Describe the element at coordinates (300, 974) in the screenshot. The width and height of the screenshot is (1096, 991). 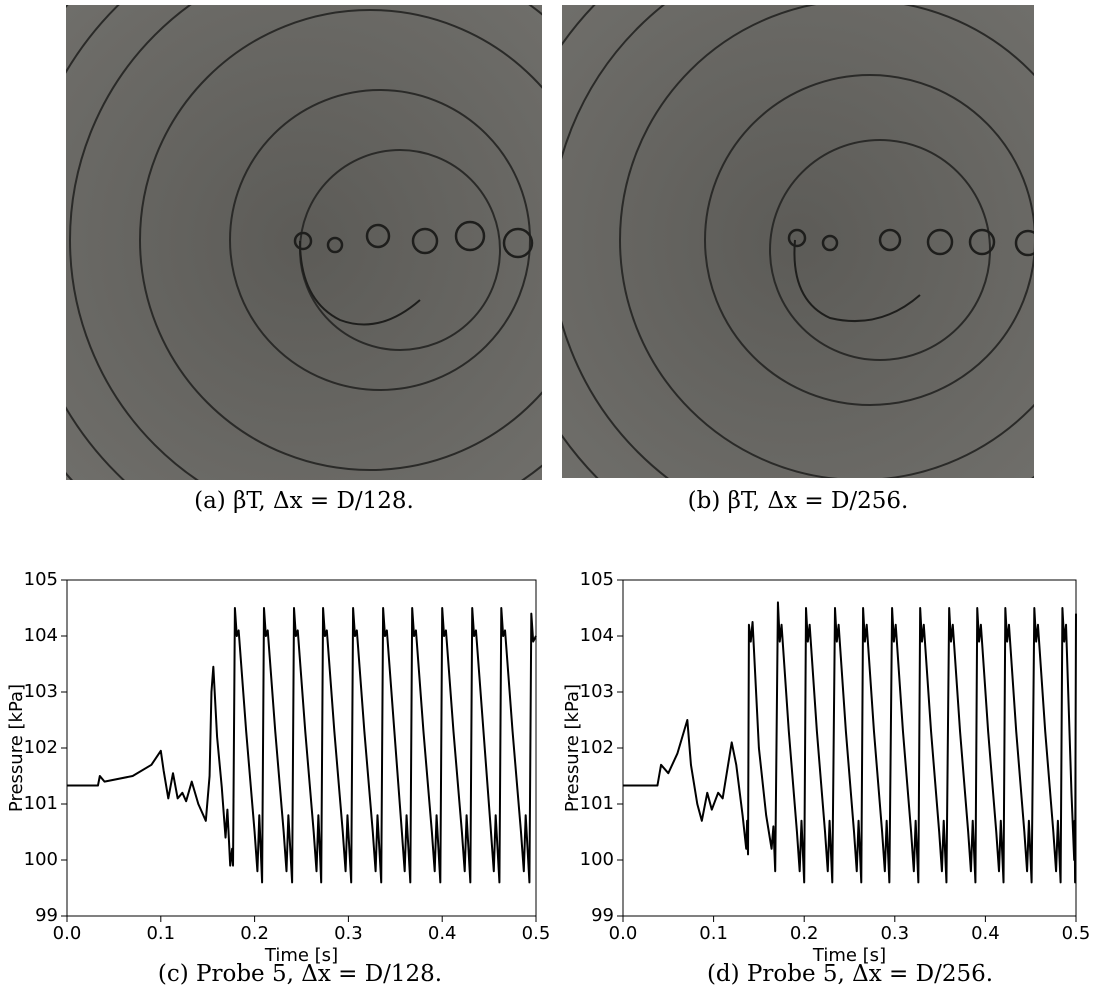
I see `caption: (c) Probe 5, Δx = D/128.` at that location.